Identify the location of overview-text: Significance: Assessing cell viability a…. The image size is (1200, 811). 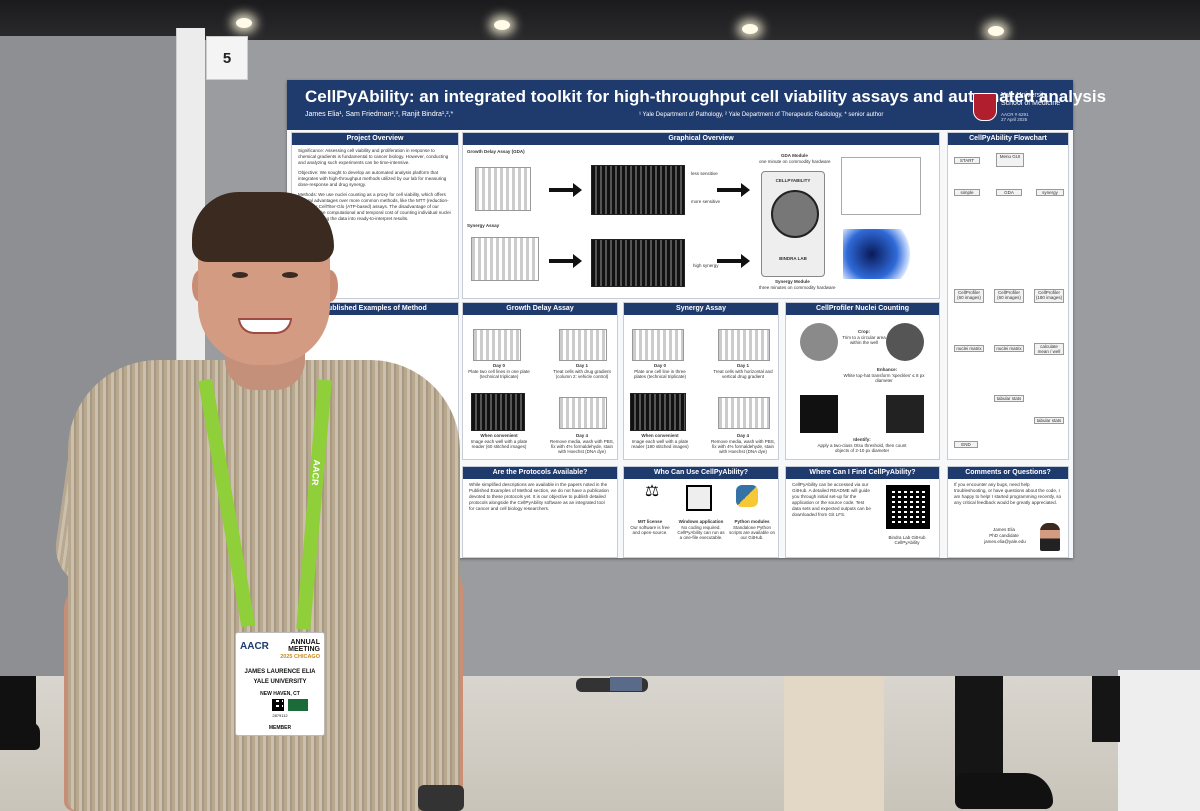
(375, 187).